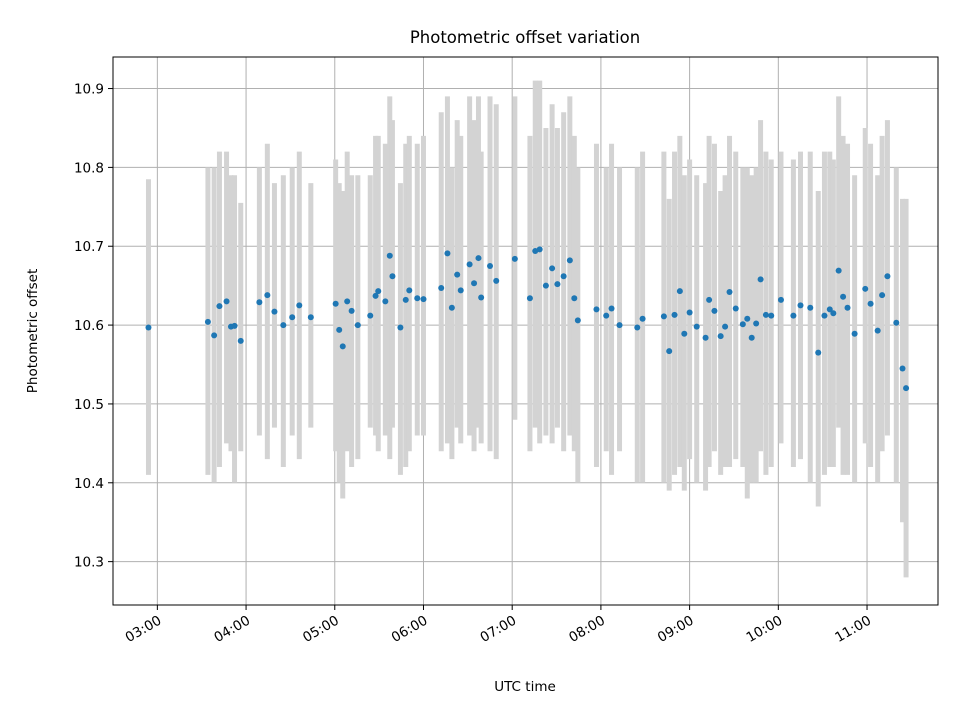 This screenshot has width=960, height=720. What do you see at coordinates (89, 168) in the screenshot?
I see `y-tick-label: 10.8` at bounding box center [89, 168].